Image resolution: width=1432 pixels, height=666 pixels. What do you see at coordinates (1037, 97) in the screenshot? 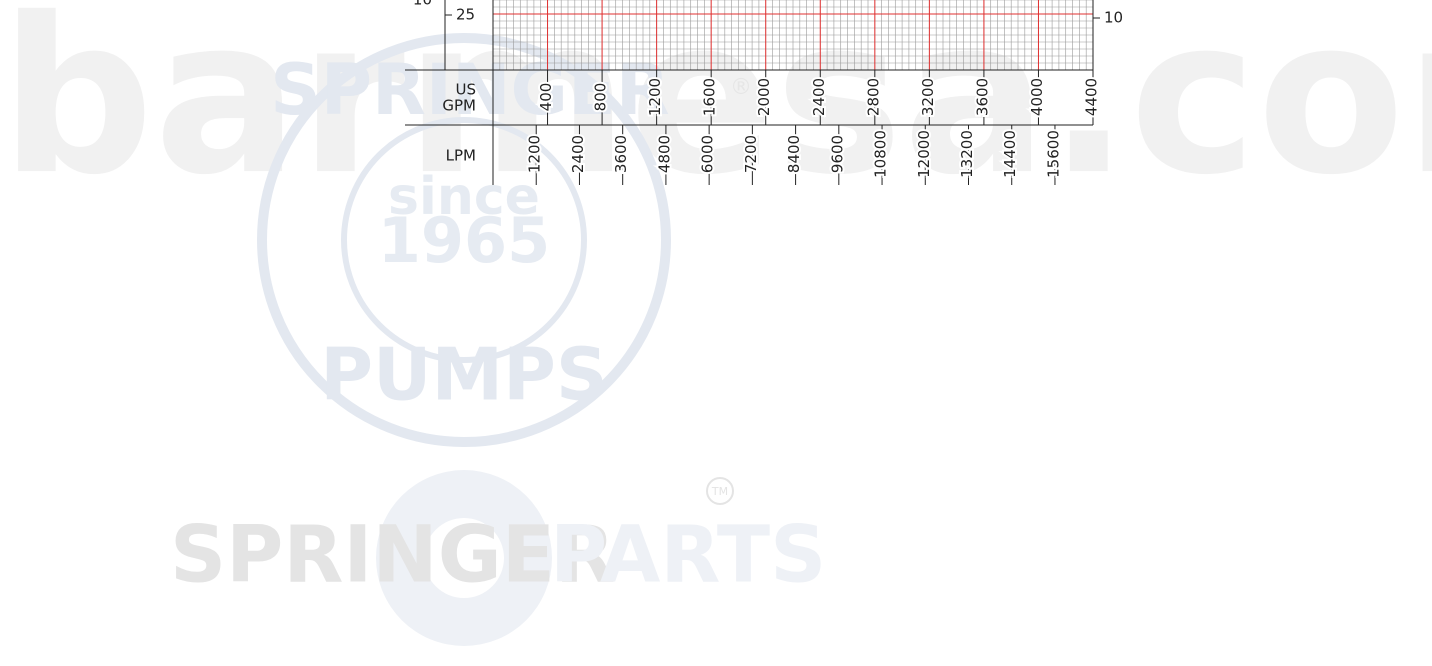
I see `x-tick-label: 4000` at bounding box center [1037, 97].